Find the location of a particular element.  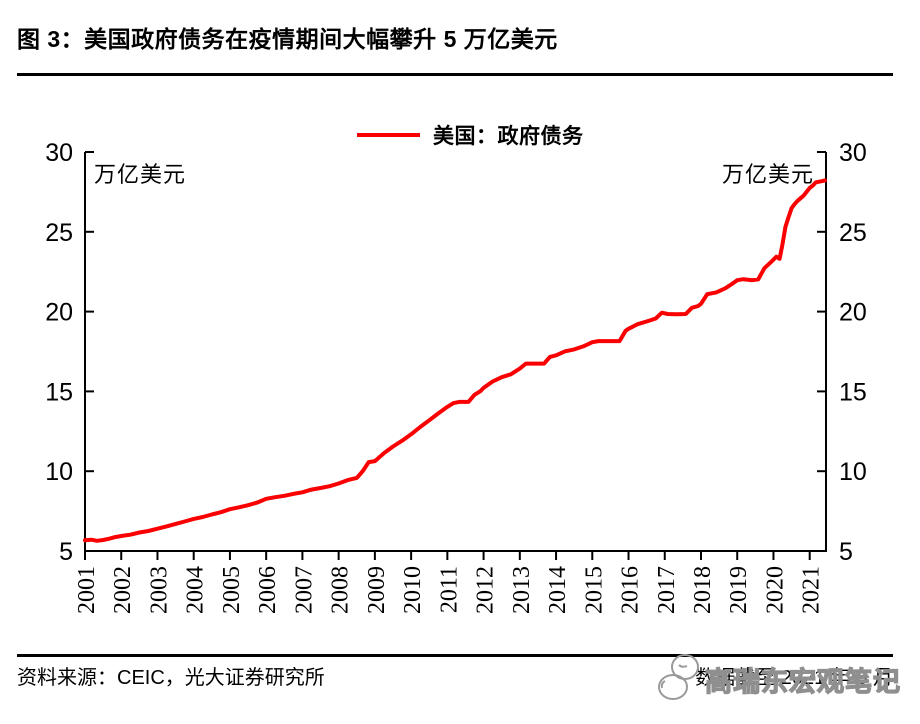

y-axis-unit-left: 万亿美元 is located at coordinates (140, 174).